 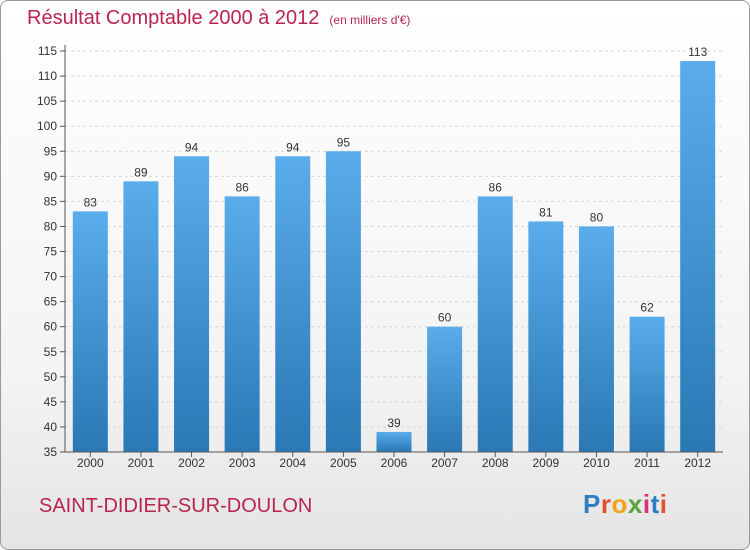 What do you see at coordinates (619, 504) in the screenshot?
I see `logo-letter: o` at bounding box center [619, 504].